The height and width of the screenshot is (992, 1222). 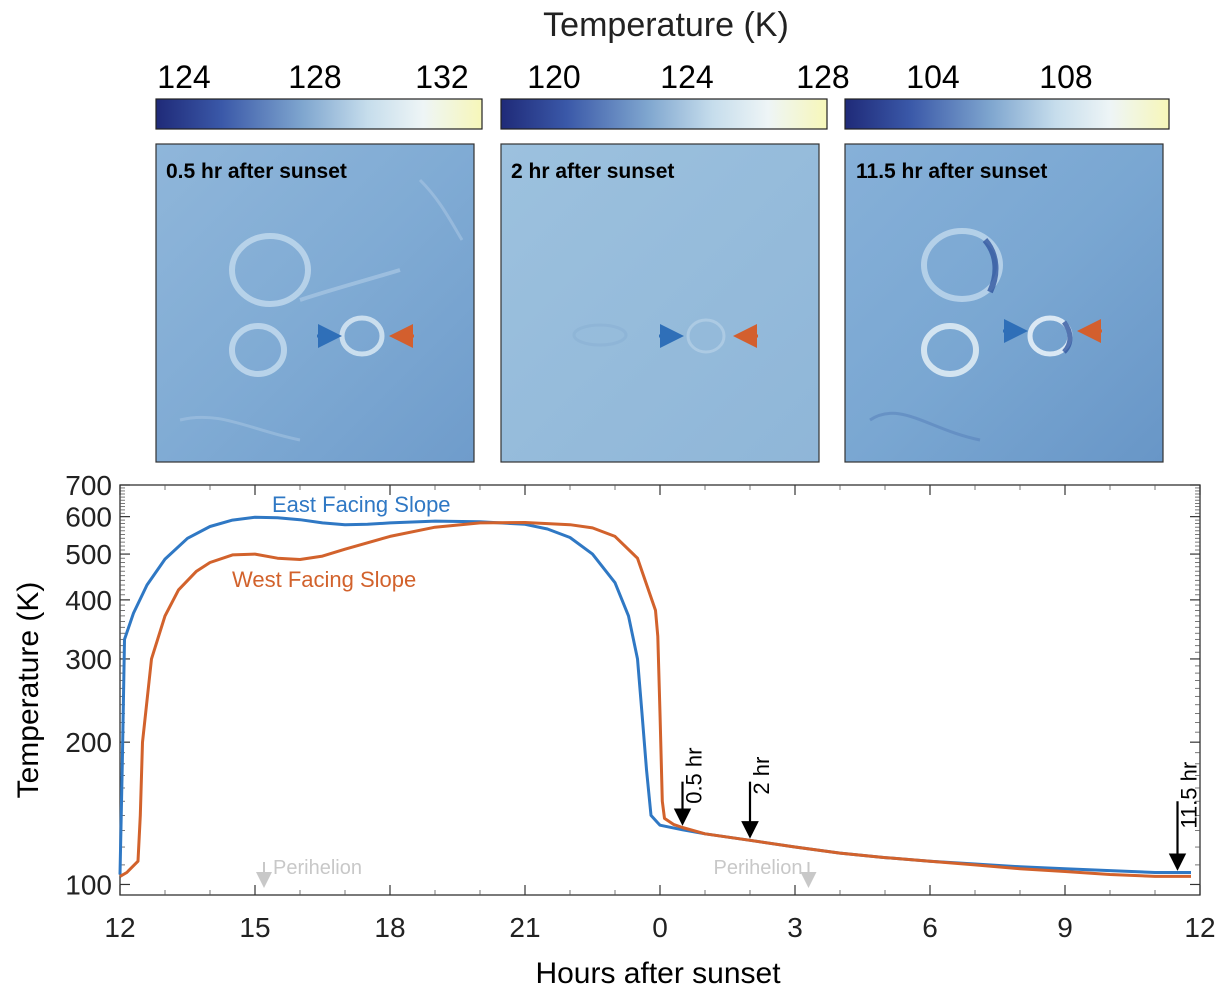 I want to click on annotation-layer: 0.5 hr 2 hr 11.5 hr Perihelion Perihelion, so click(x=729, y=818).